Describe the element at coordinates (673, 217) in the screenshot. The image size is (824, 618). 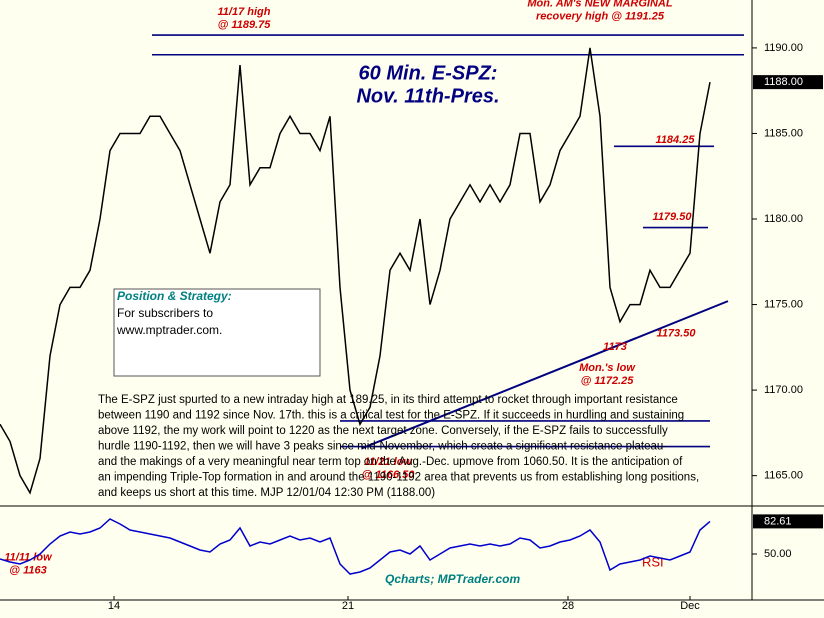
I see `annotation: 1179.50` at that location.